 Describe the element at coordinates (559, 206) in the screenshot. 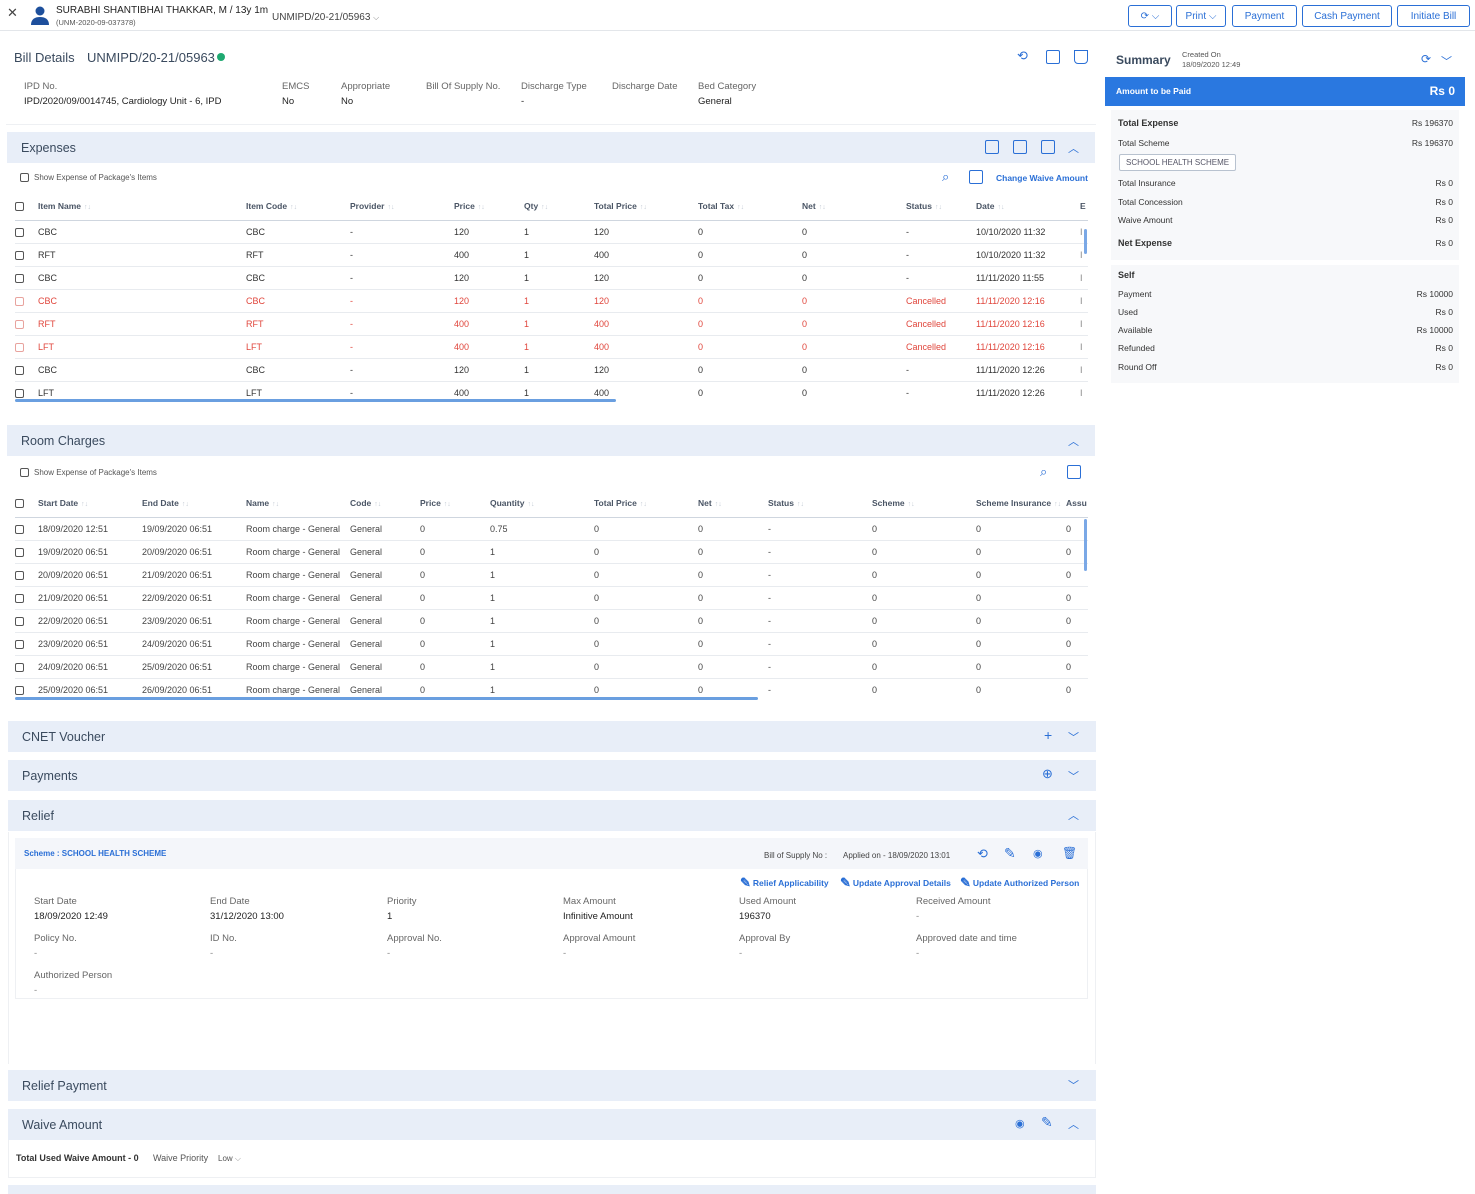

I see `expenses-col-header: Qty ↑↓` at that location.